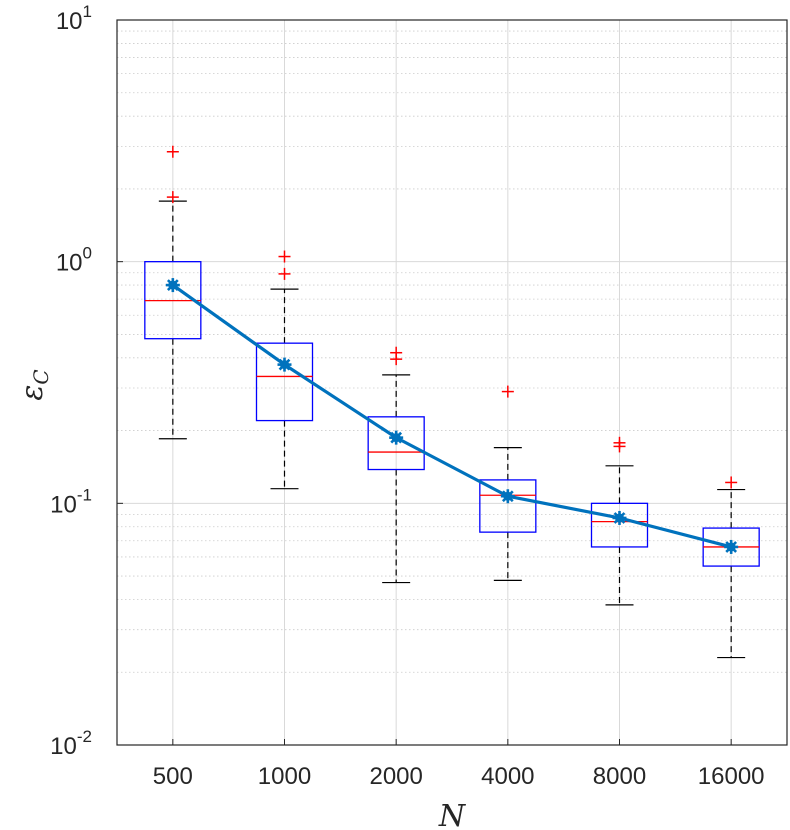 The height and width of the screenshot is (830, 790). What do you see at coordinates (395, 776) in the screenshot?
I see `x-tick-label: 2000` at bounding box center [395, 776].